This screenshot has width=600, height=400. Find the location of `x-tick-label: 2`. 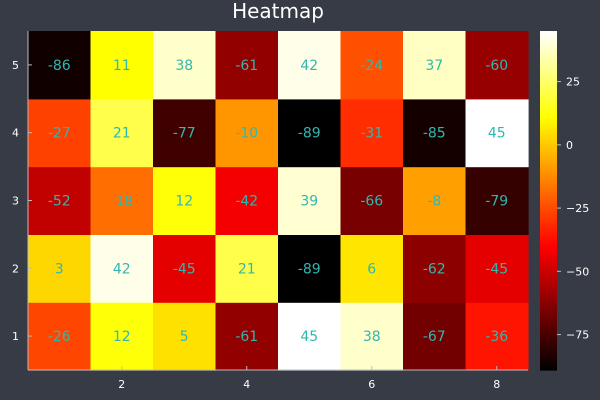

x-tick-label: 2 is located at coordinates (121, 384).